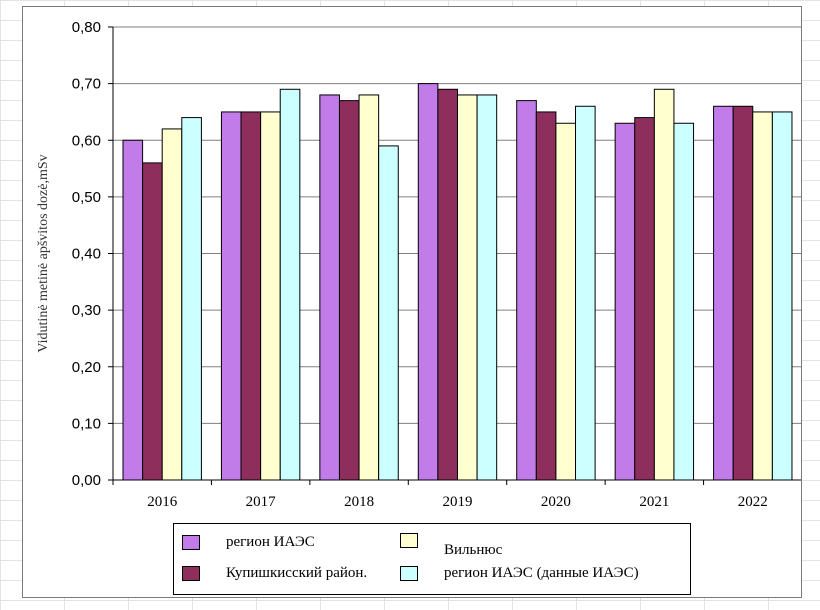  What do you see at coordinates (231, 296) in the screenshot?
I see `bar-2017-s0` at bounding box center [231, 296].